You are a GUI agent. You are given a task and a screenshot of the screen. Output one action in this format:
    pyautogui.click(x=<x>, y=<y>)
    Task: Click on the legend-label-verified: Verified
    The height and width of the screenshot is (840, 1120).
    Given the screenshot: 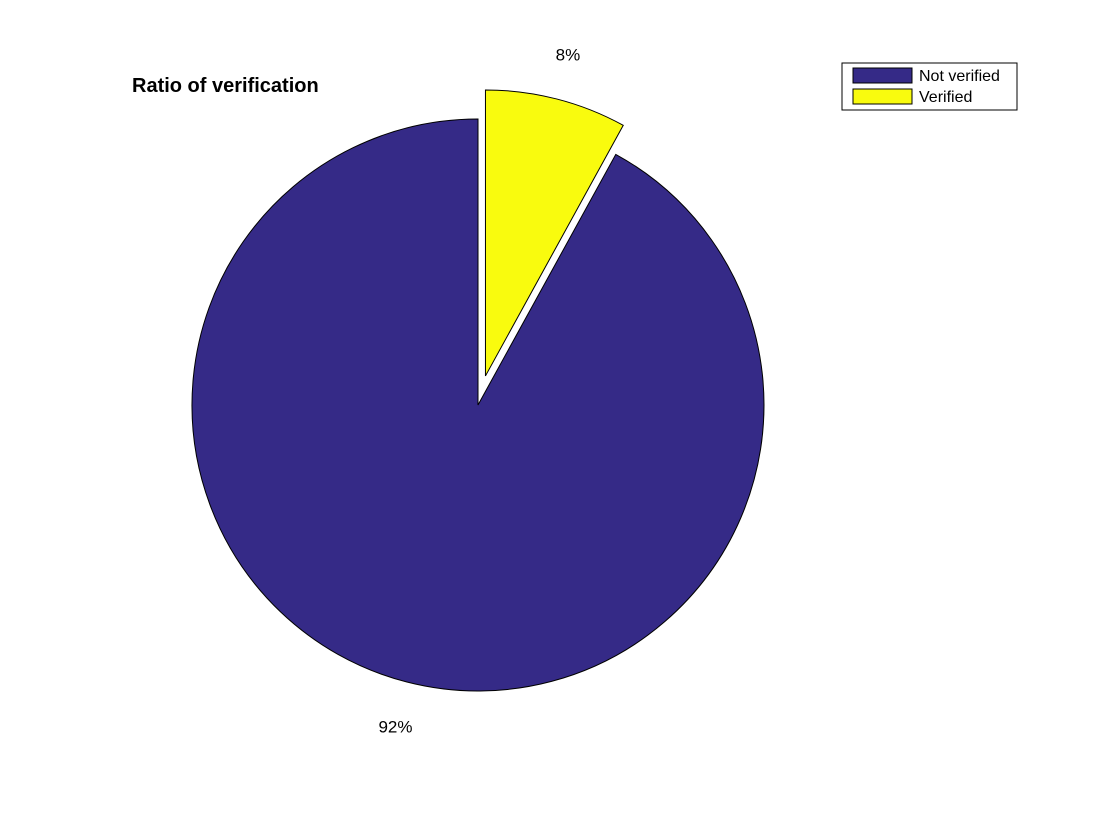 What is the action you would take?
    pyautogui.click(x=945, y=97)
    